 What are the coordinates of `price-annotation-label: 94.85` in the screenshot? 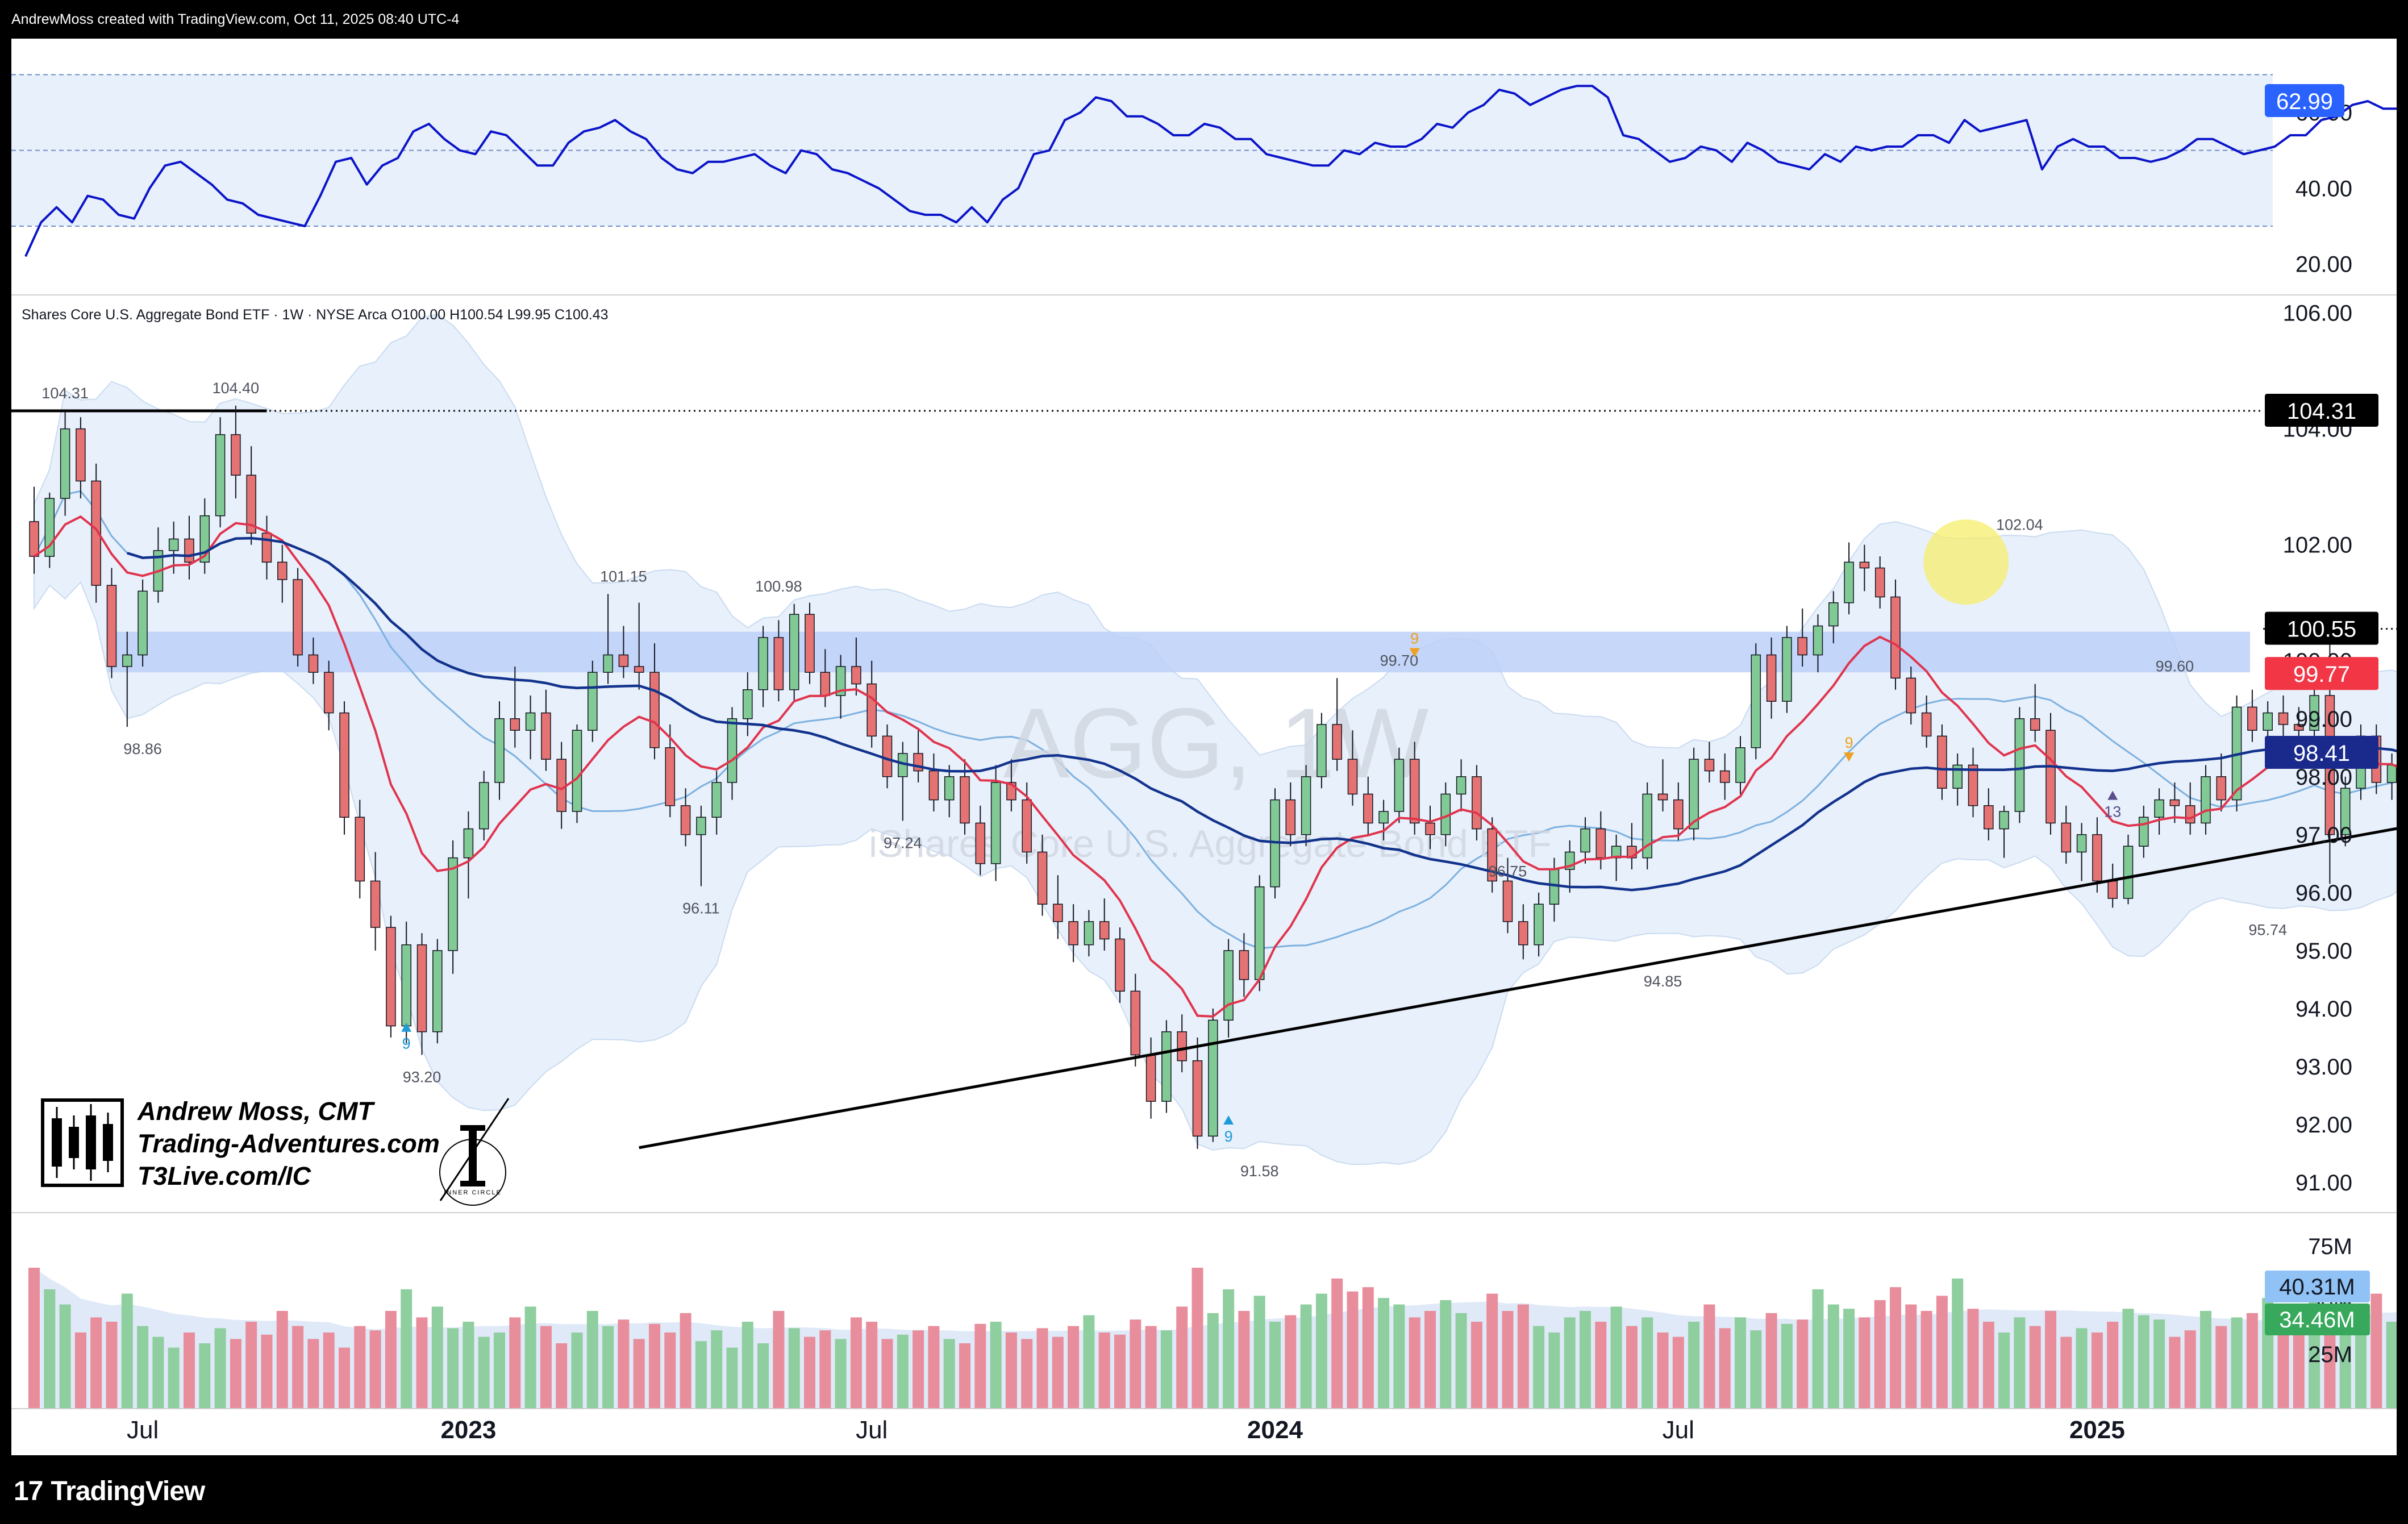 It's located at (1663, 981).